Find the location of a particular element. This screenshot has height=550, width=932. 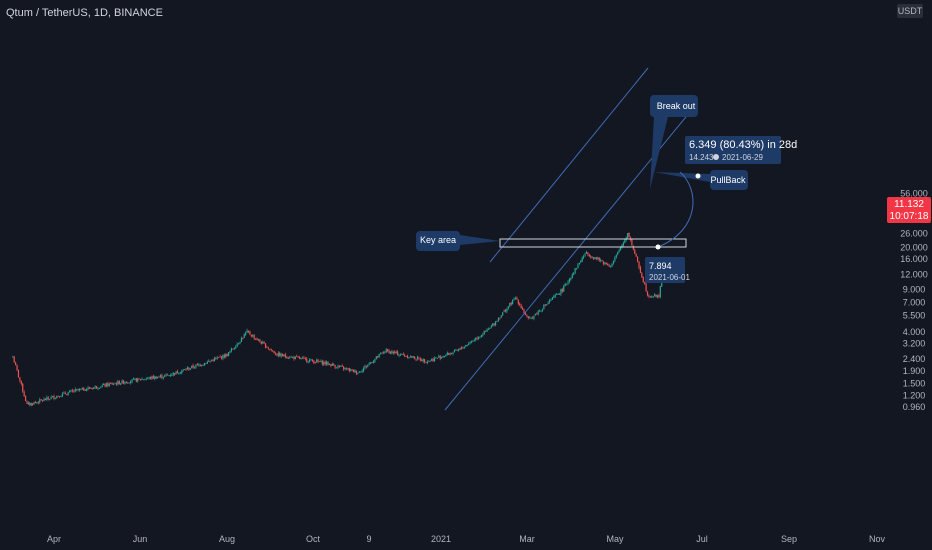

measure-price: 14.243 is located at coordinates (701, 157).